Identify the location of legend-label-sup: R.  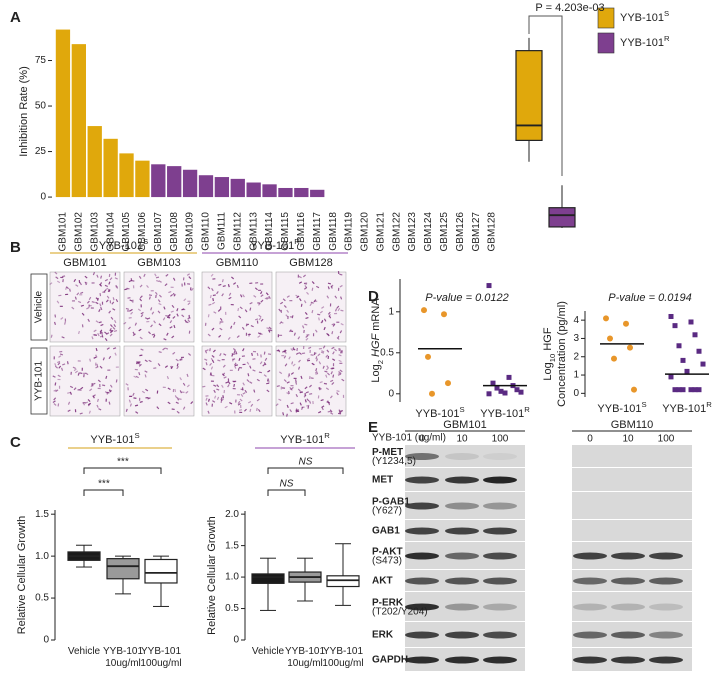
(667, 38).